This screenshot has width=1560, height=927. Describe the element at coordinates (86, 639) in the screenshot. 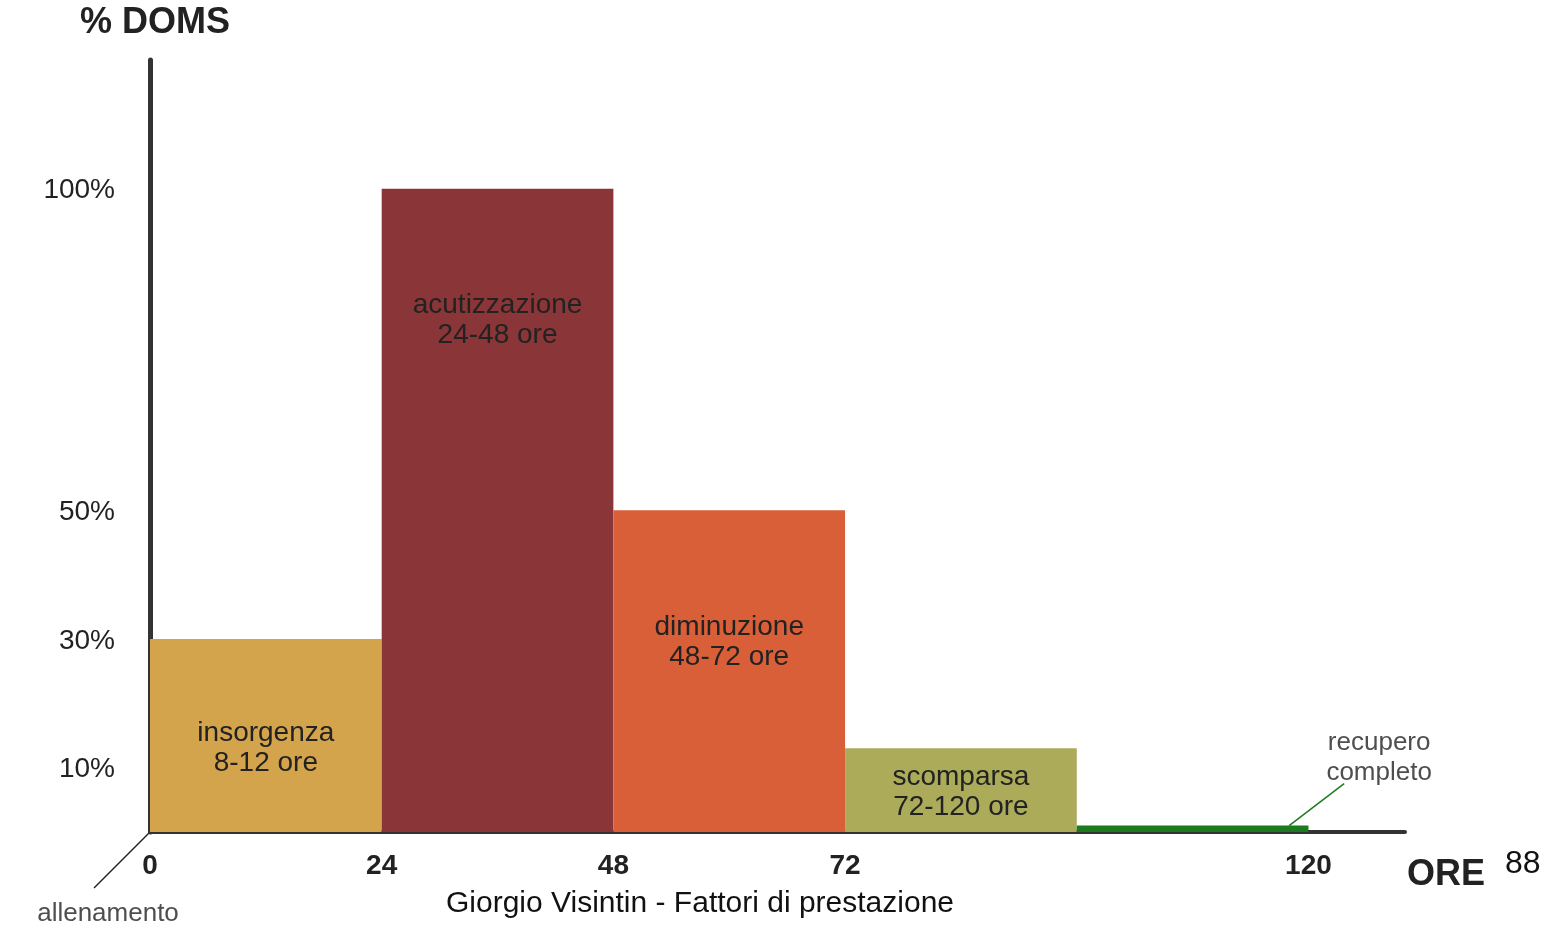

I see `y-tick-label: 30%` at that location.